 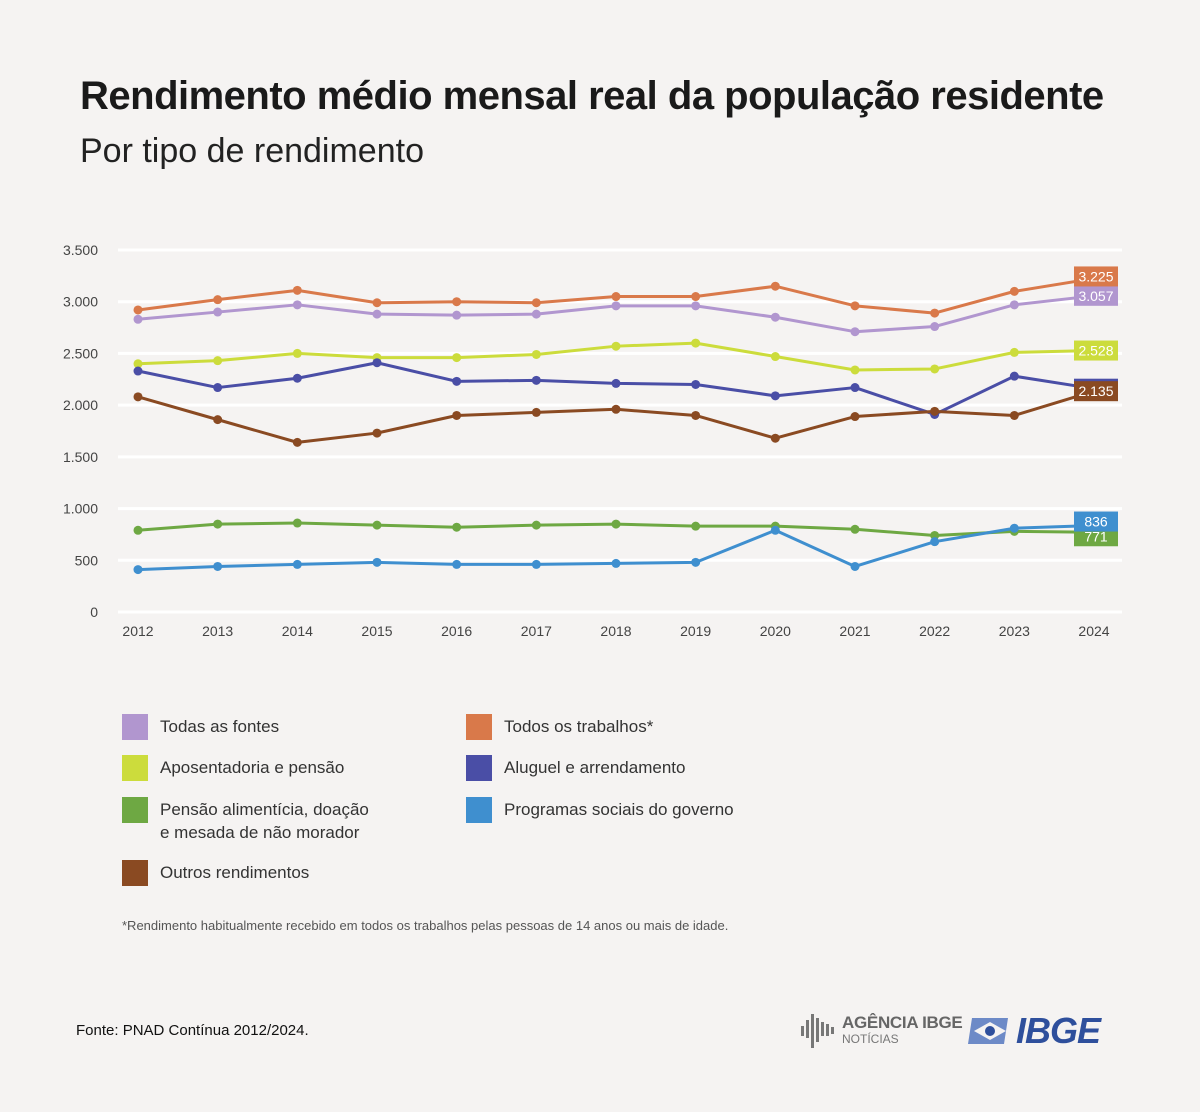 I want to click on x-tick-label: 2019, so click(x=695, y=631).